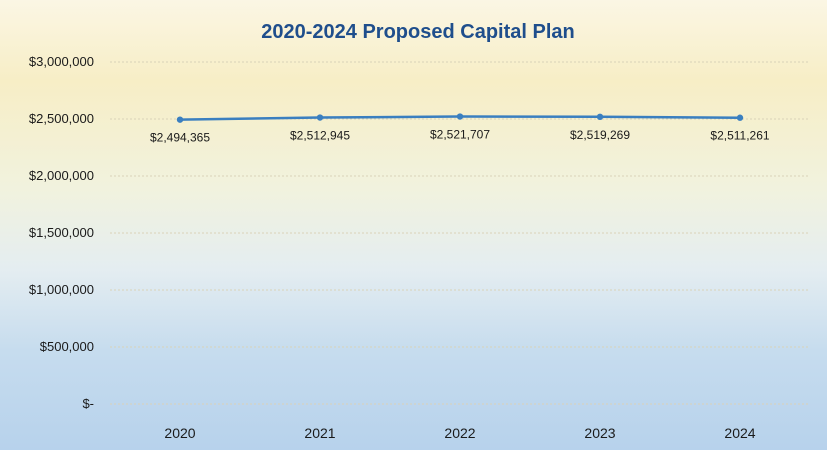  Describe the element at coordinates (319, 433) in the screenshot. I see `x-tick-label: 2021` at that location.